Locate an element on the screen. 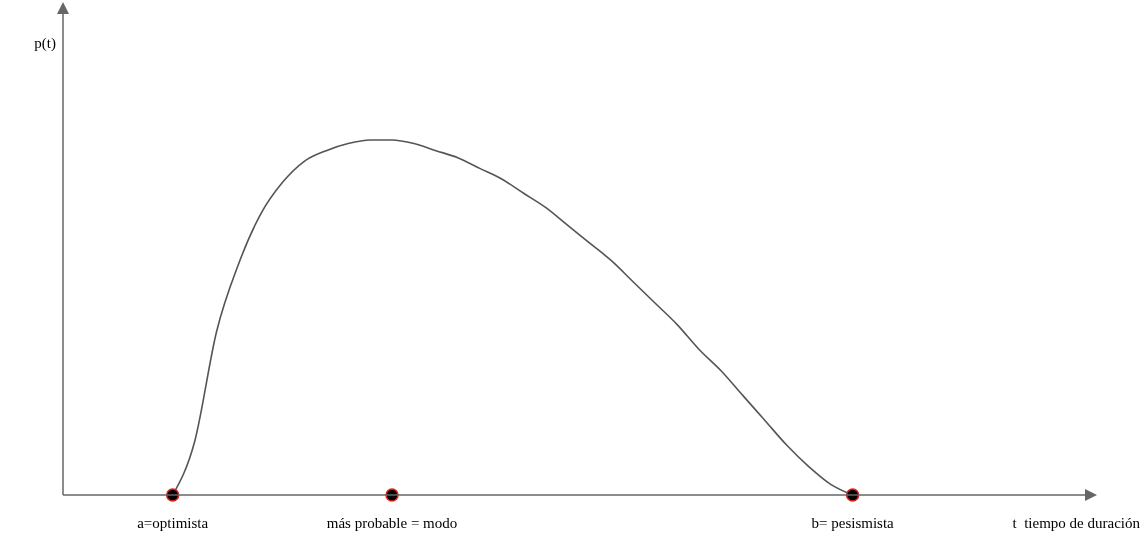  x-tick-label: más probable = modo is located at coordinates (392, 523).